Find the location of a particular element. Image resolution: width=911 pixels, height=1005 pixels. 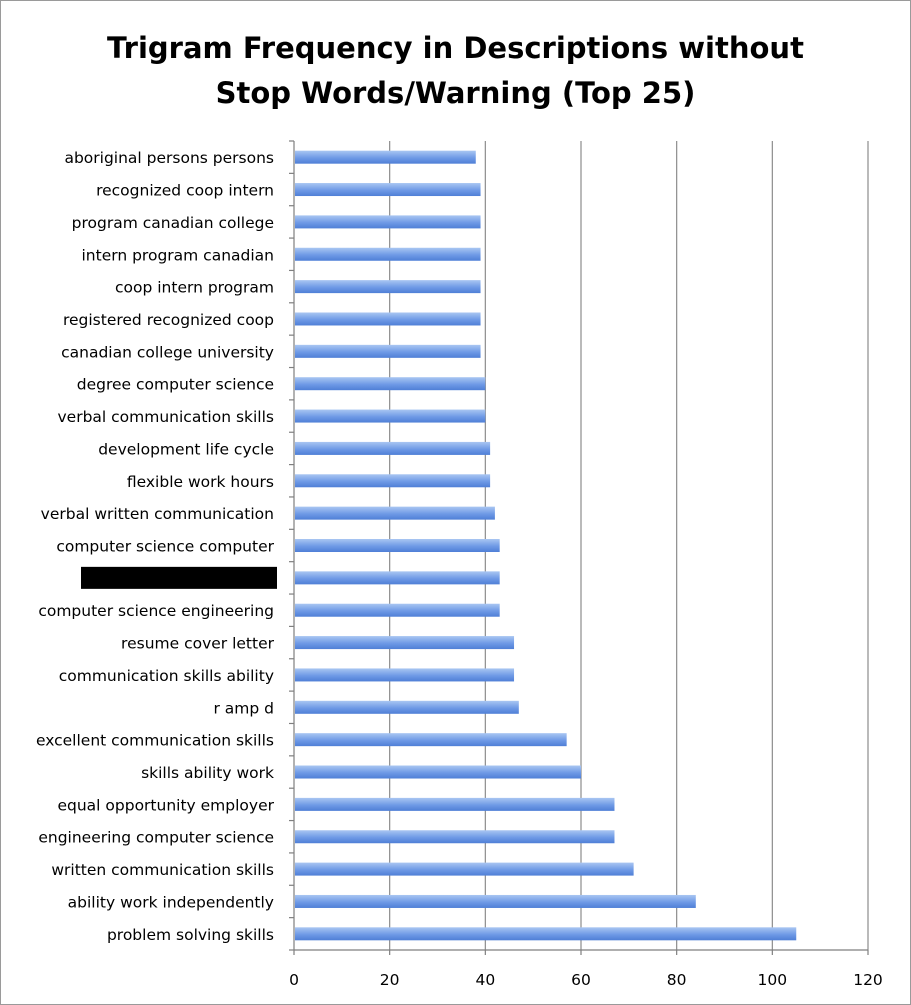

category-label: development life cycle is located at coordinates (186, 449).